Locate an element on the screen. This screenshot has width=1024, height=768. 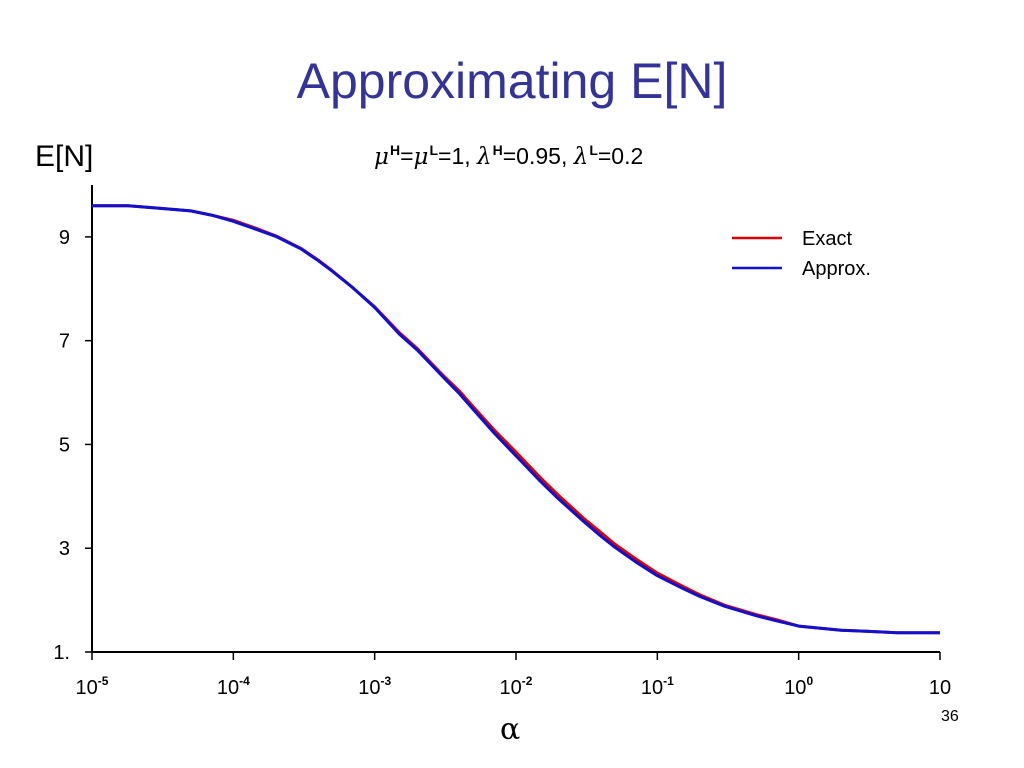
x-tick-label: 10⁻³ is located at coordinates (374, 686).